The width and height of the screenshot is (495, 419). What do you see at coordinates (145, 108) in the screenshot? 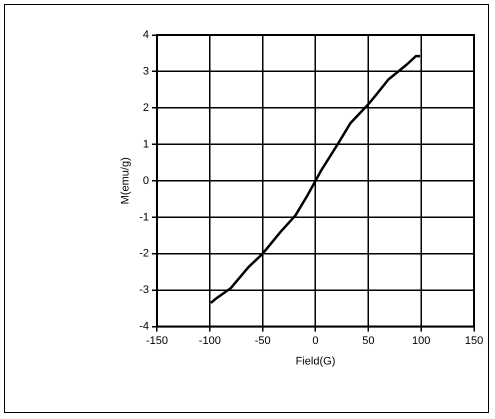
I see `y-tick-label: 2` at bounding box center [145, 108].